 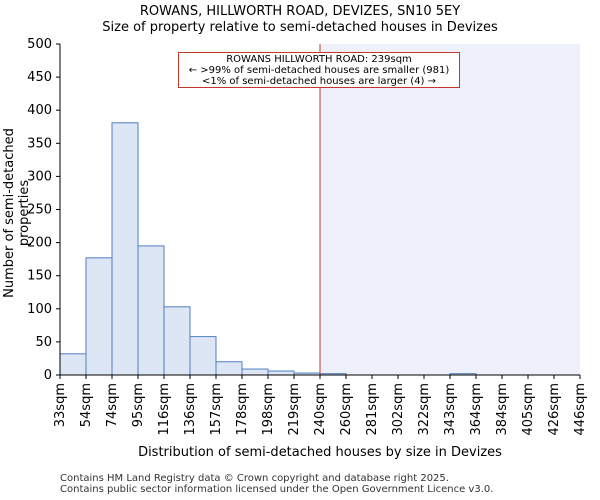 I want to click on y-tick-label: 350, so click(x=39, y=143).